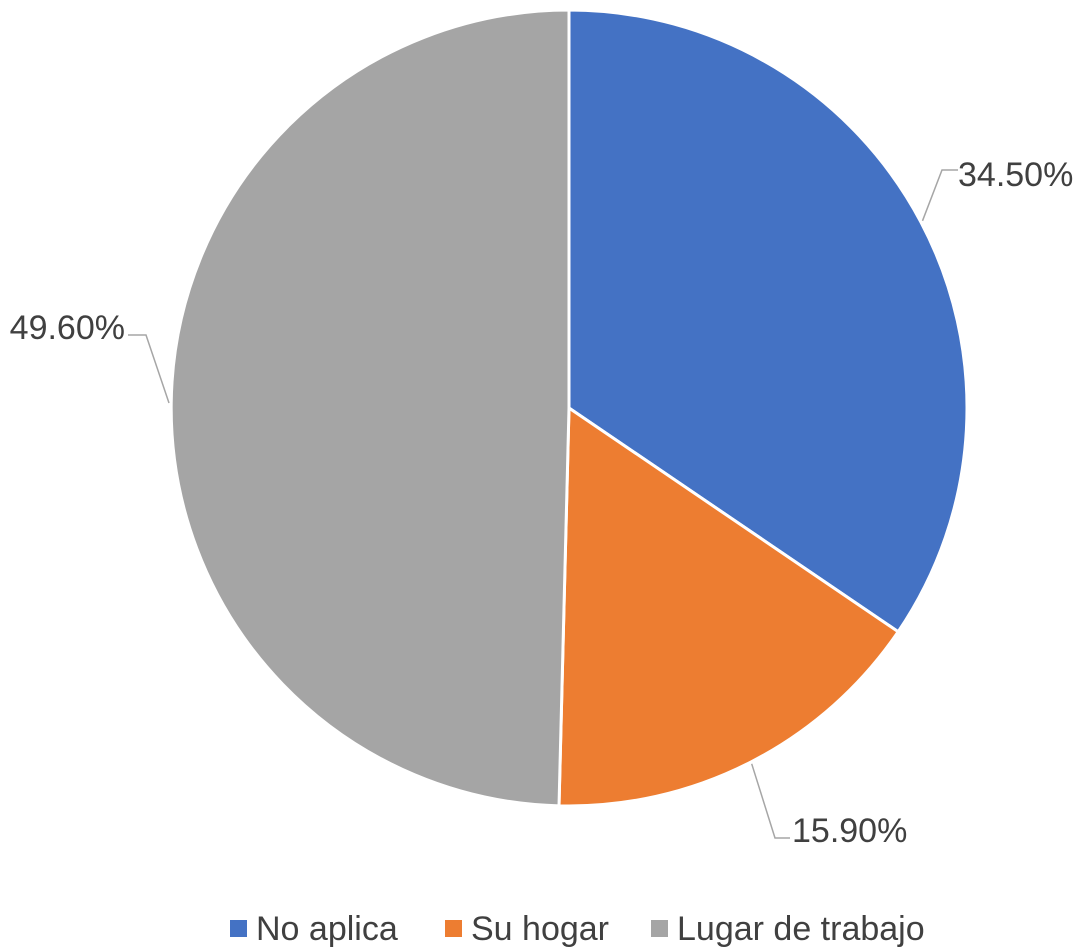 The width and height of the screenshot is (1078, 951). Describe the element at coordinates (327, 929) in the screenshot. I see `legend-label-no-aplica: No aplica` at that location.